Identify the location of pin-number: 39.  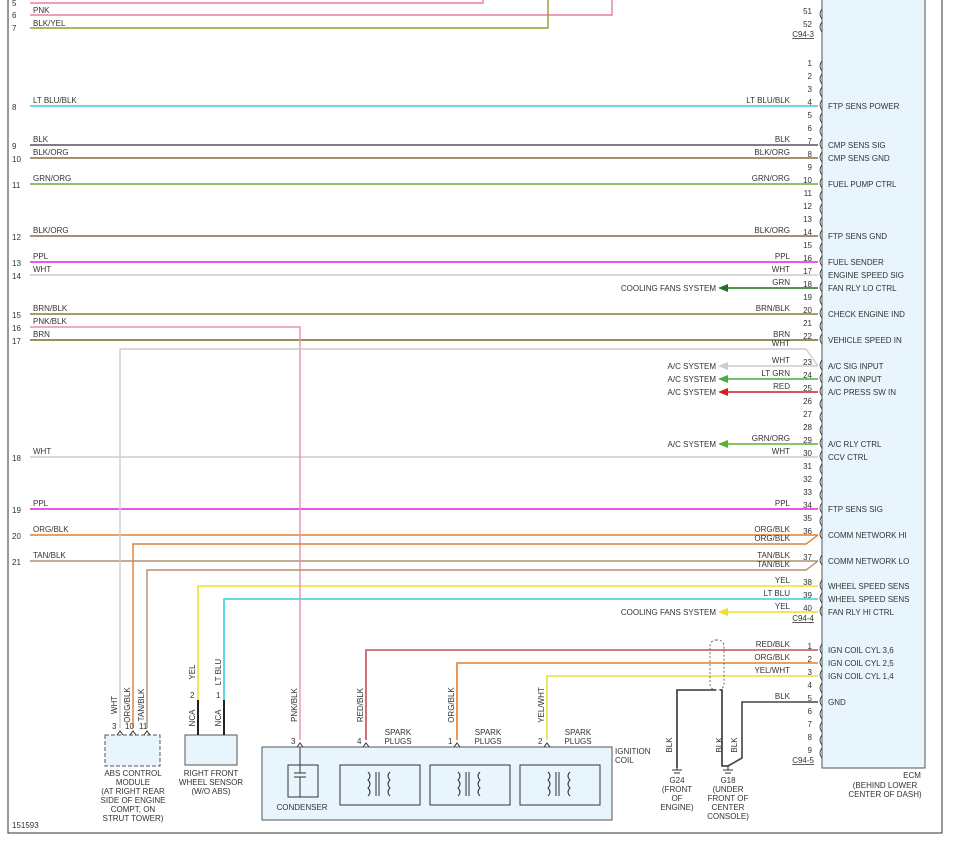
(807, 595).